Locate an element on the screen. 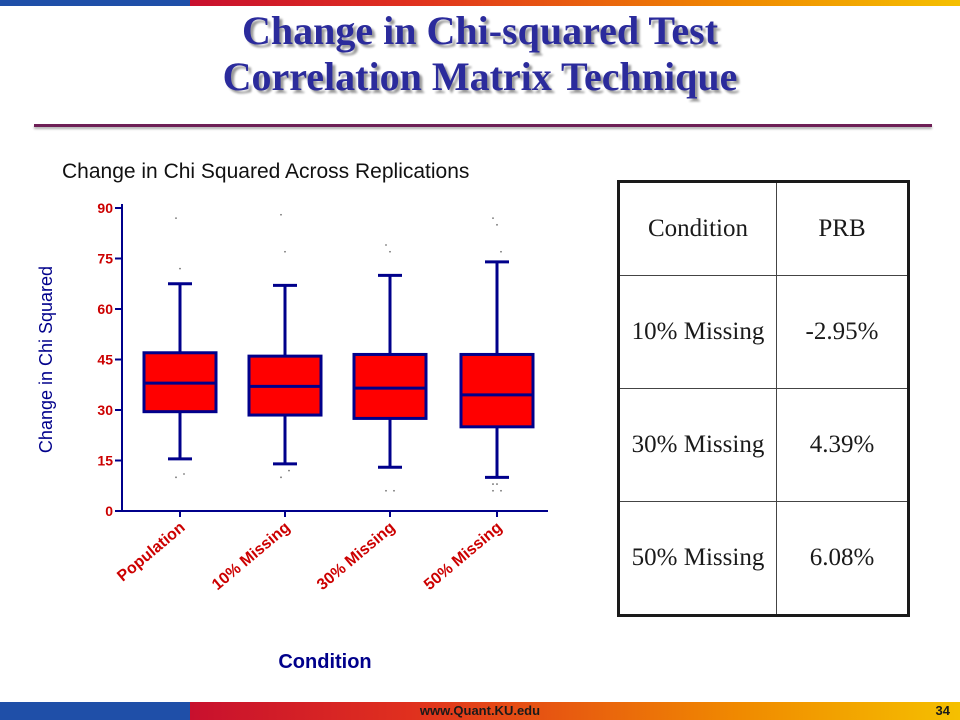  y-tick-label: 45 is located at coordinates (105, 360).